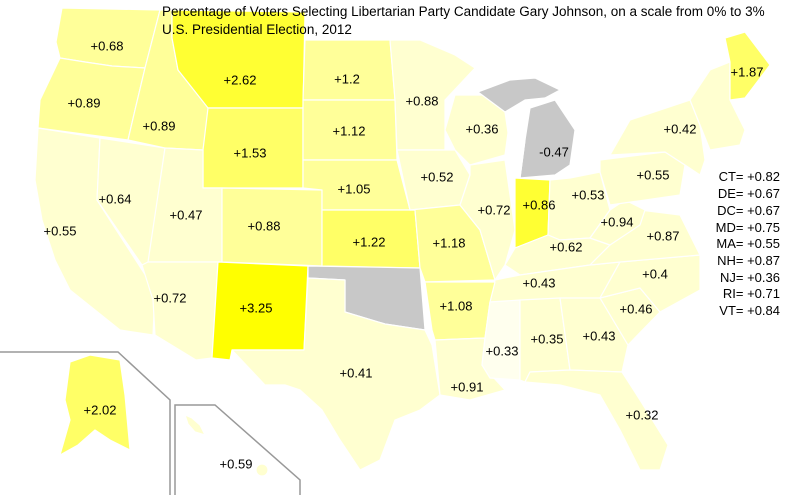  What do you see at coordinates (747, 227) in the screenshot?
I see `small-state-md: MD= +0.75` at bounding box center [747, 227].